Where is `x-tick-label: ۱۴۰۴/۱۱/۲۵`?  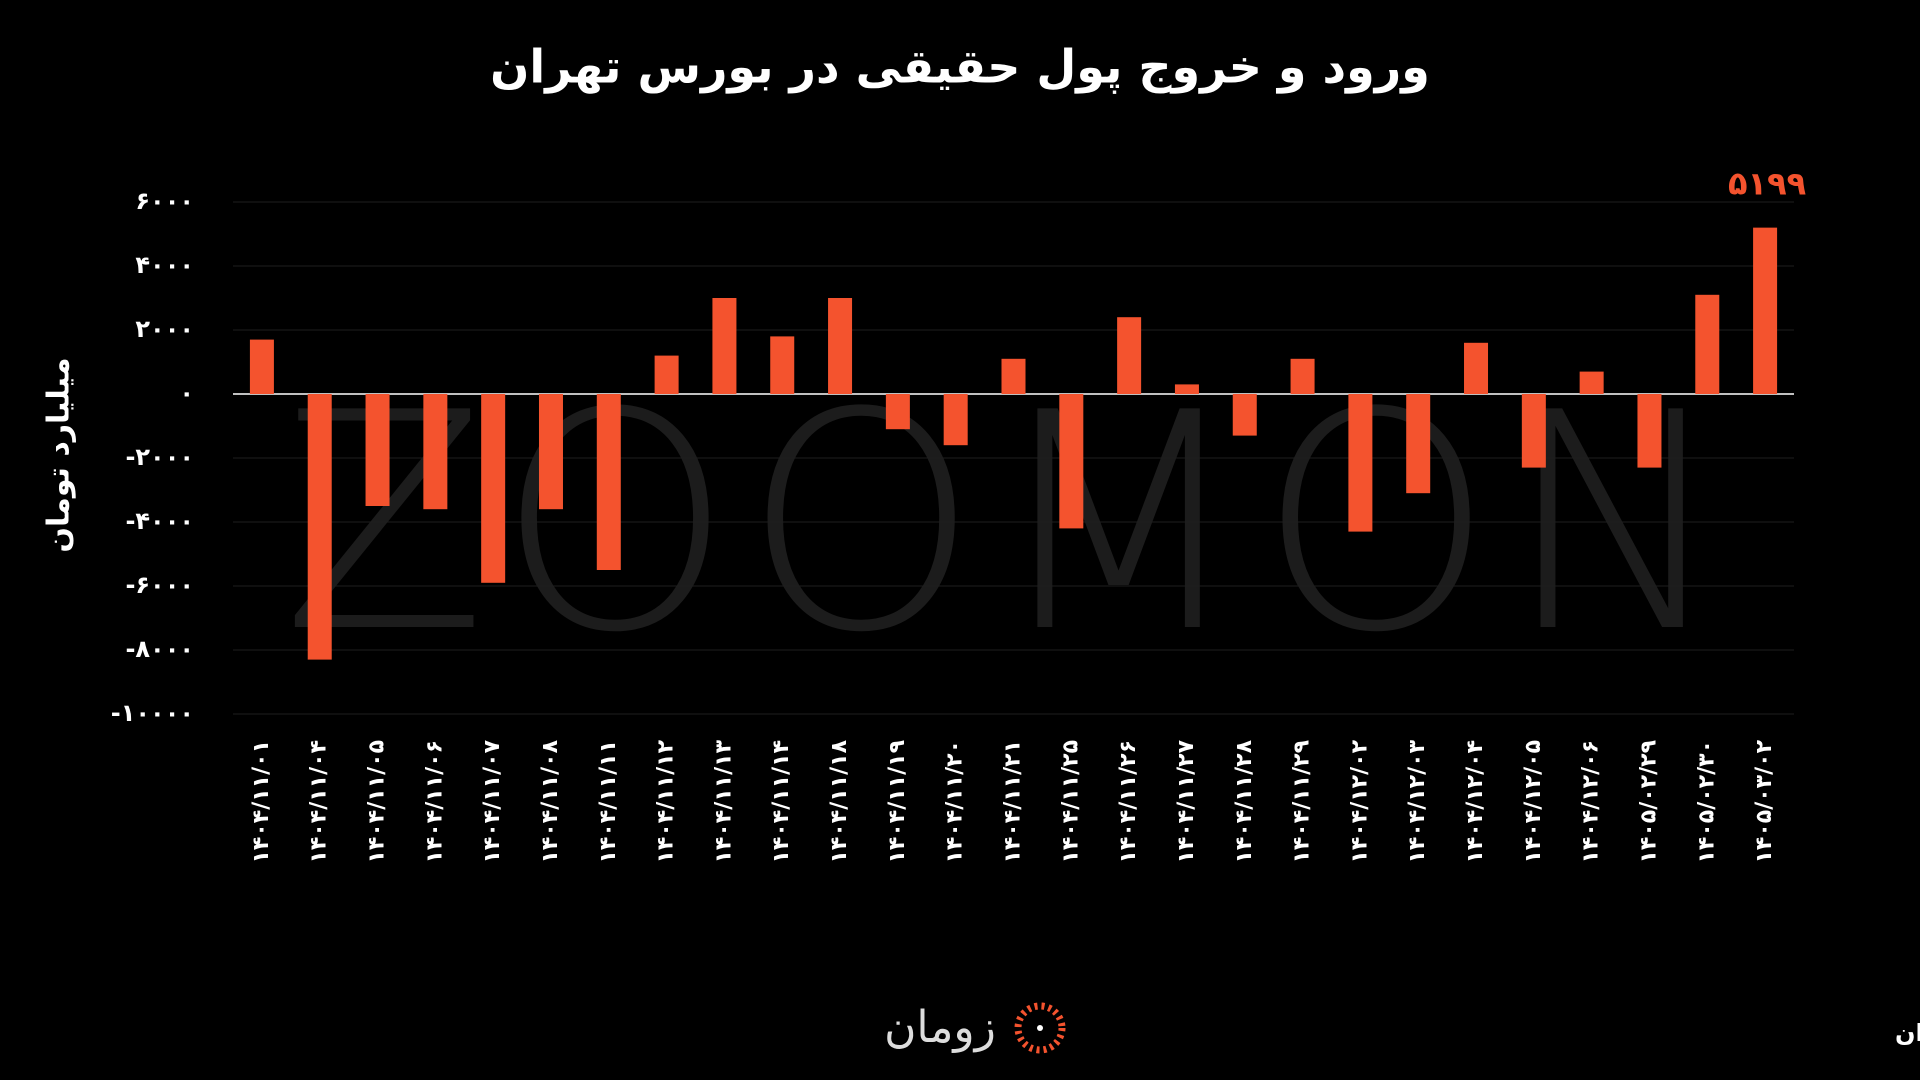
x-tick-label: ۱۴۰۴/۱۱/۲۵ is located at coordinates (1070, 802).